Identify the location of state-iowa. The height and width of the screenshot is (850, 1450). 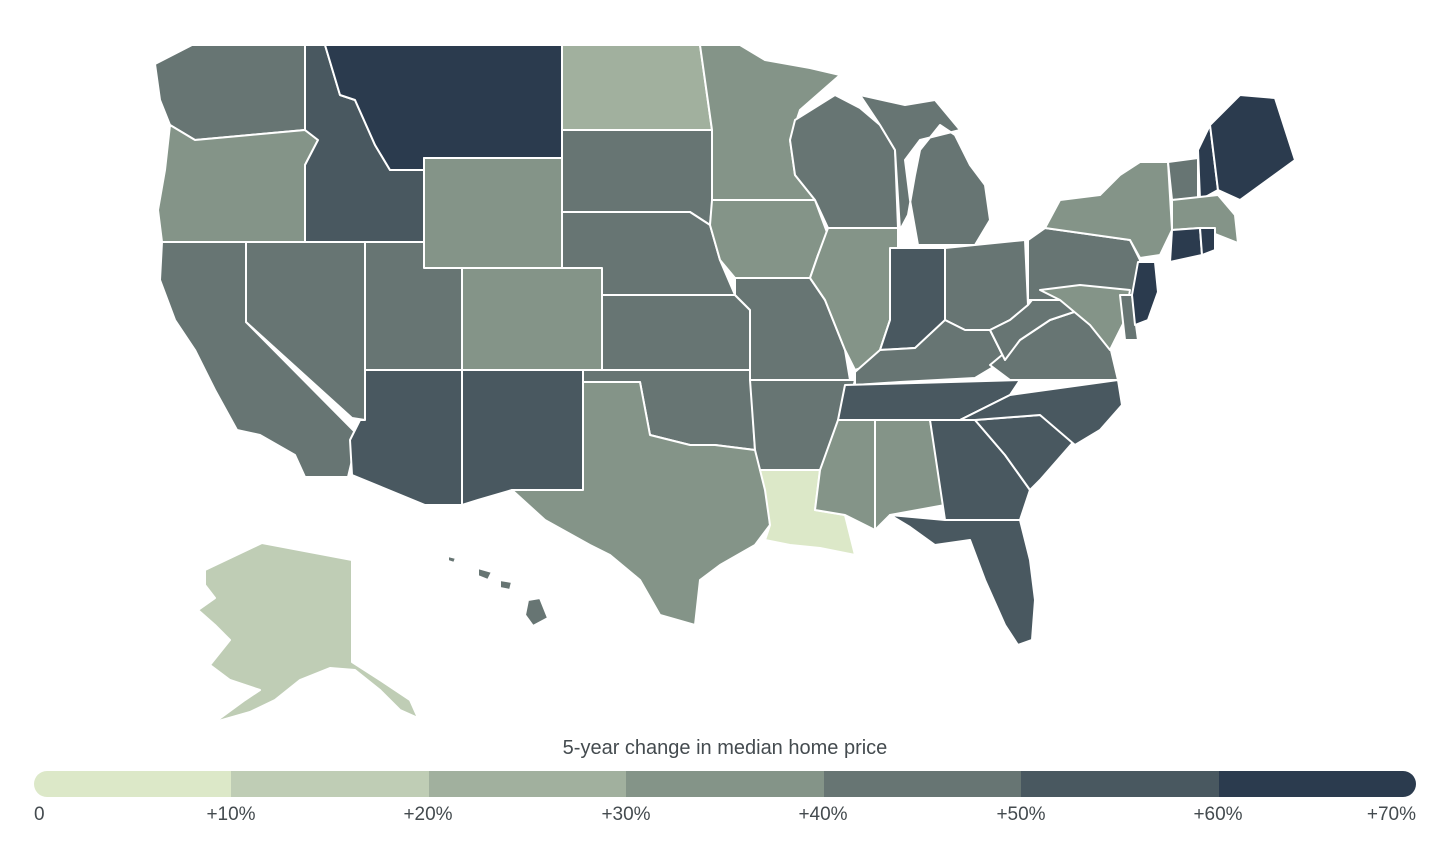
(769, 239).